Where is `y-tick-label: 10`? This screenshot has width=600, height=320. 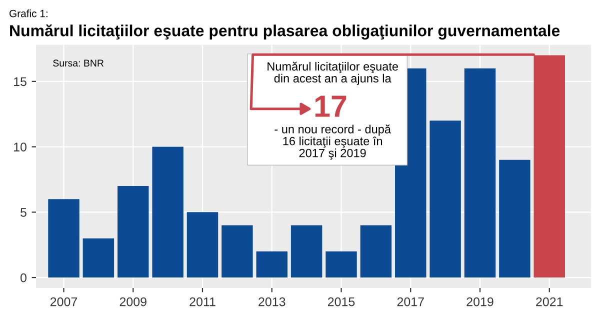 y-tick-label: 10 is located at coordinates (20, 147).